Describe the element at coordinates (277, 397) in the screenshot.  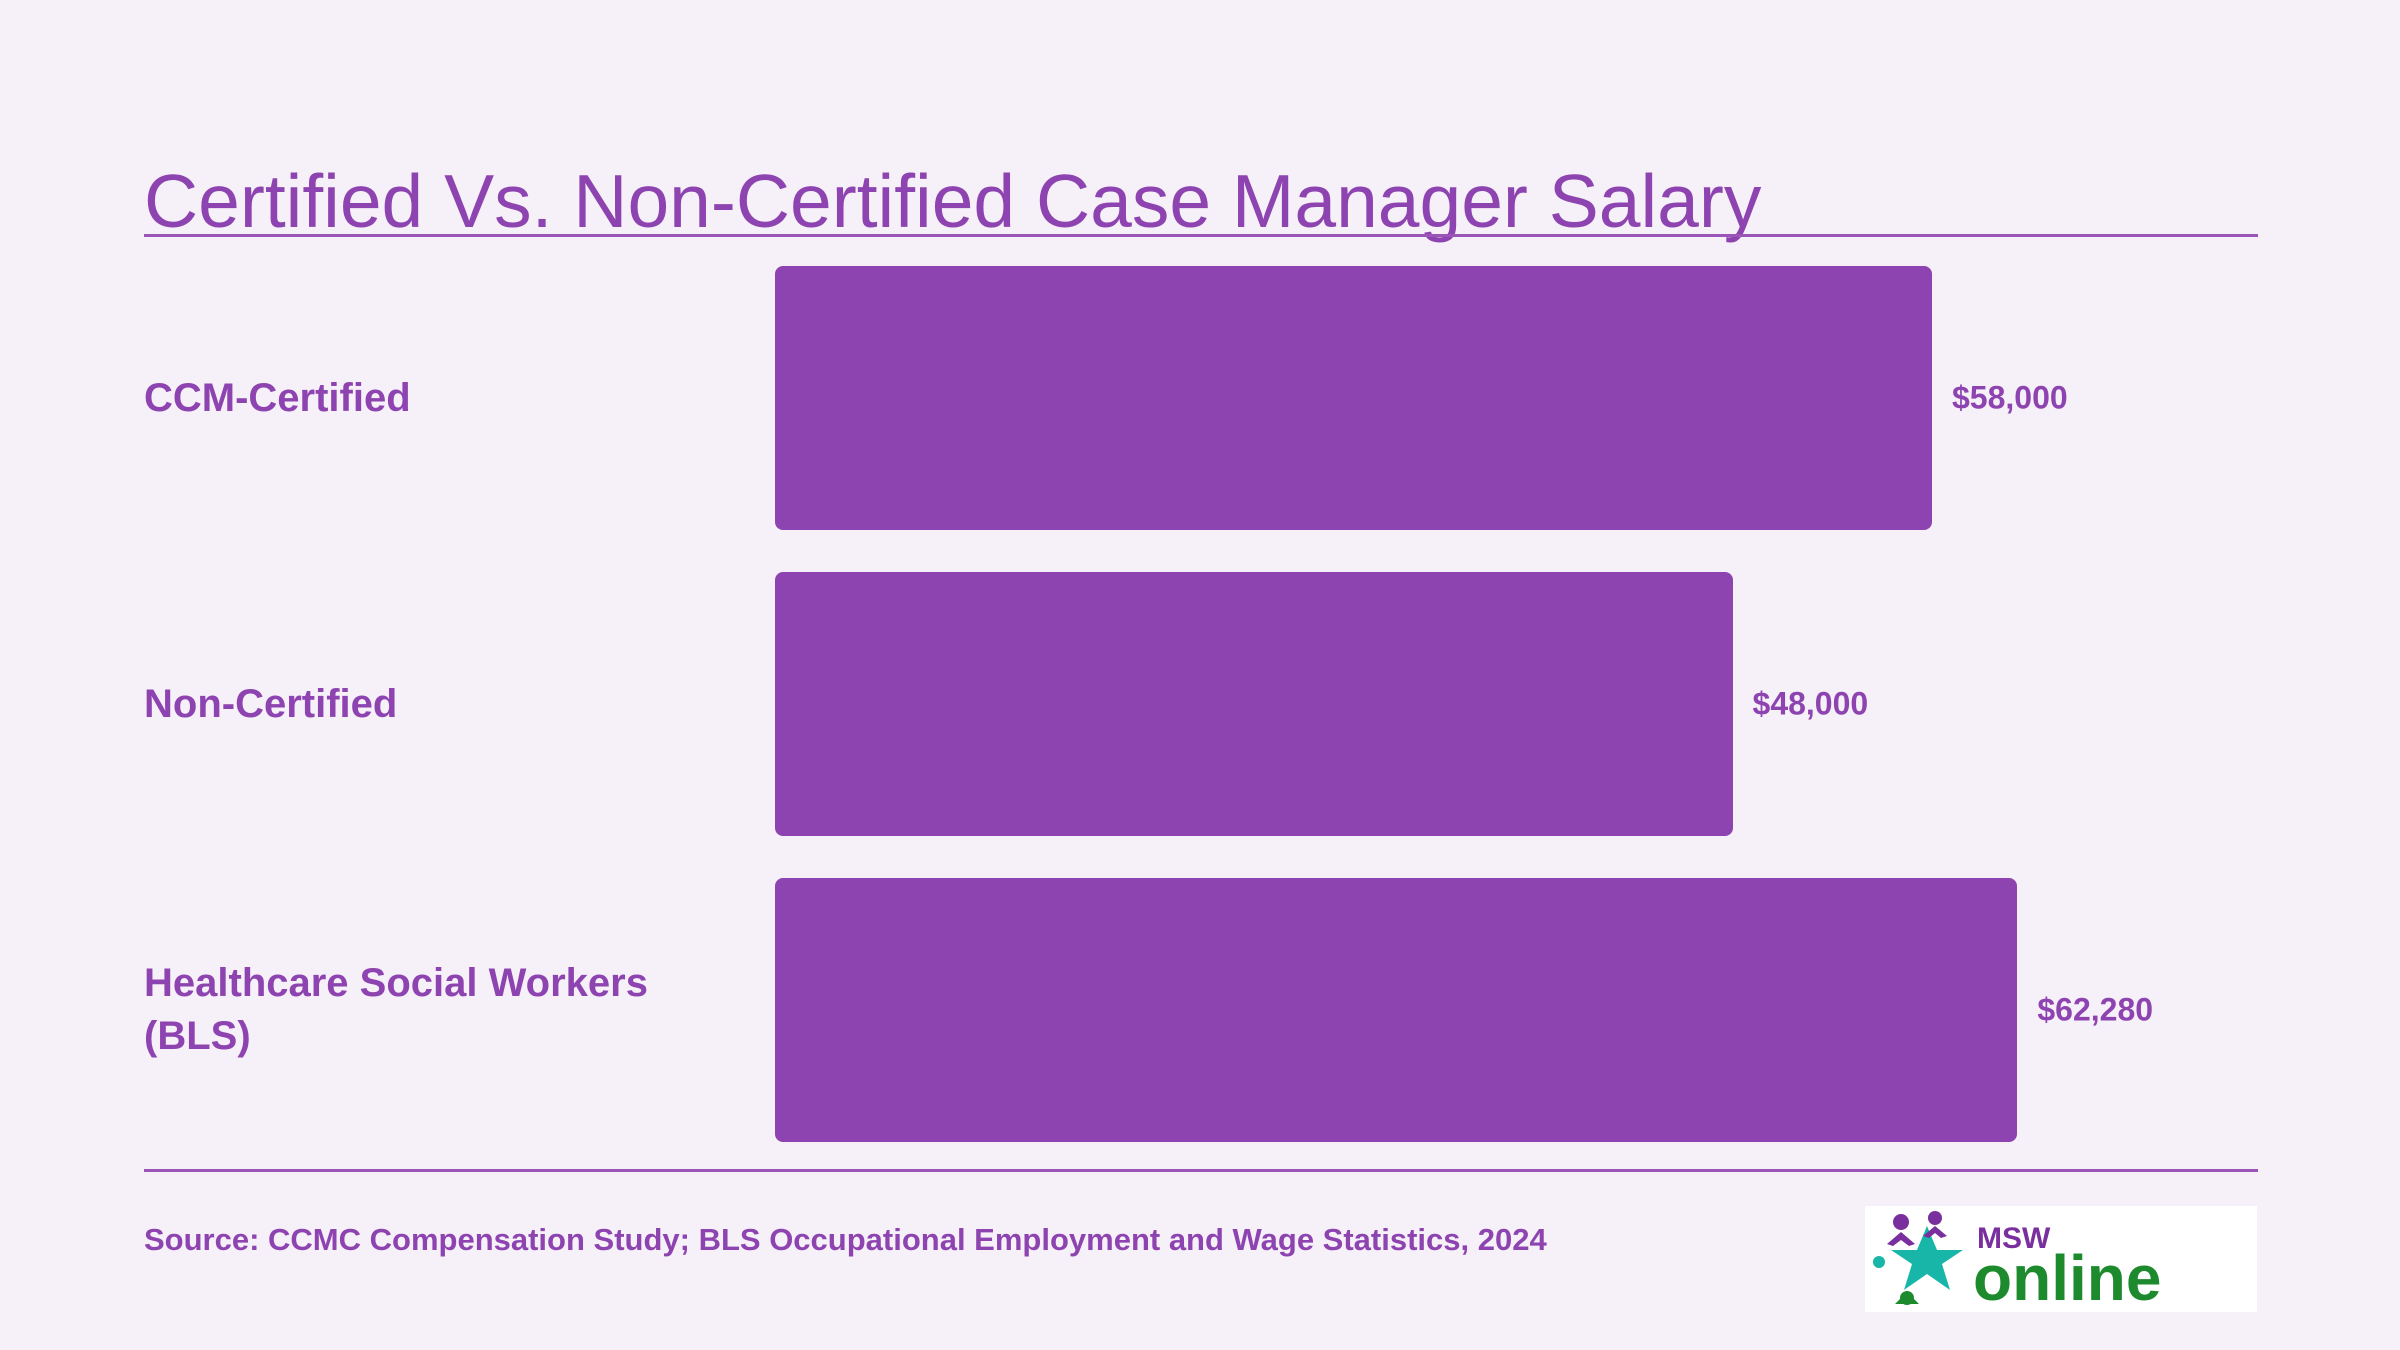
I see `category-label: CCM-Certified` at that location.